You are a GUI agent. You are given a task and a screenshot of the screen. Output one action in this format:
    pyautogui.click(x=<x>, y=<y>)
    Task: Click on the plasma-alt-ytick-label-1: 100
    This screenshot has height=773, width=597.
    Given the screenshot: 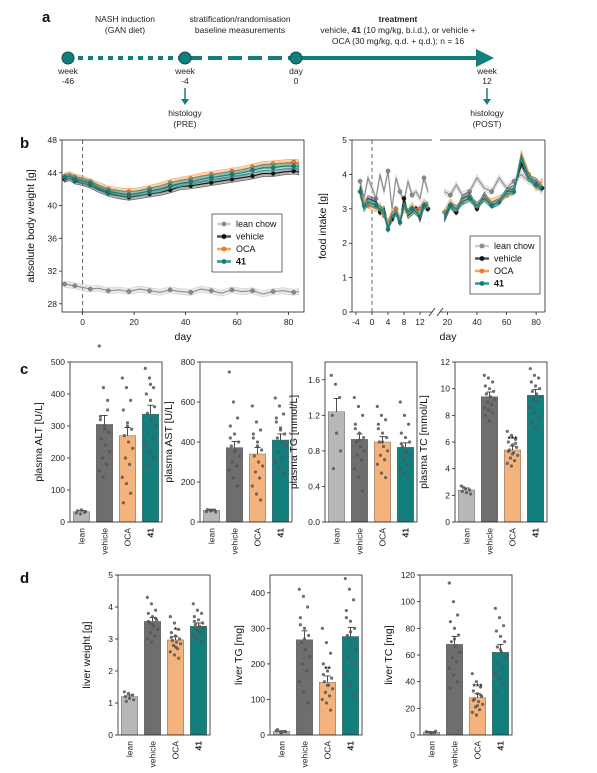 What is the action you would take?
    pyautogui.click(x=58, y=490)
    